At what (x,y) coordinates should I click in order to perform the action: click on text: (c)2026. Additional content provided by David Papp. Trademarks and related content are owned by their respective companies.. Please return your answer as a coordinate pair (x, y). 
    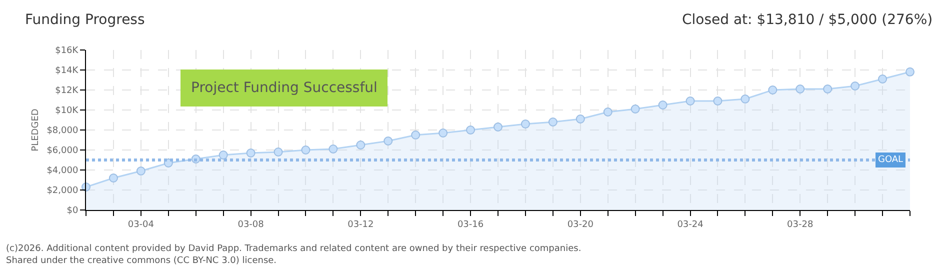
    Looking at the image, I should click on (294, 249).